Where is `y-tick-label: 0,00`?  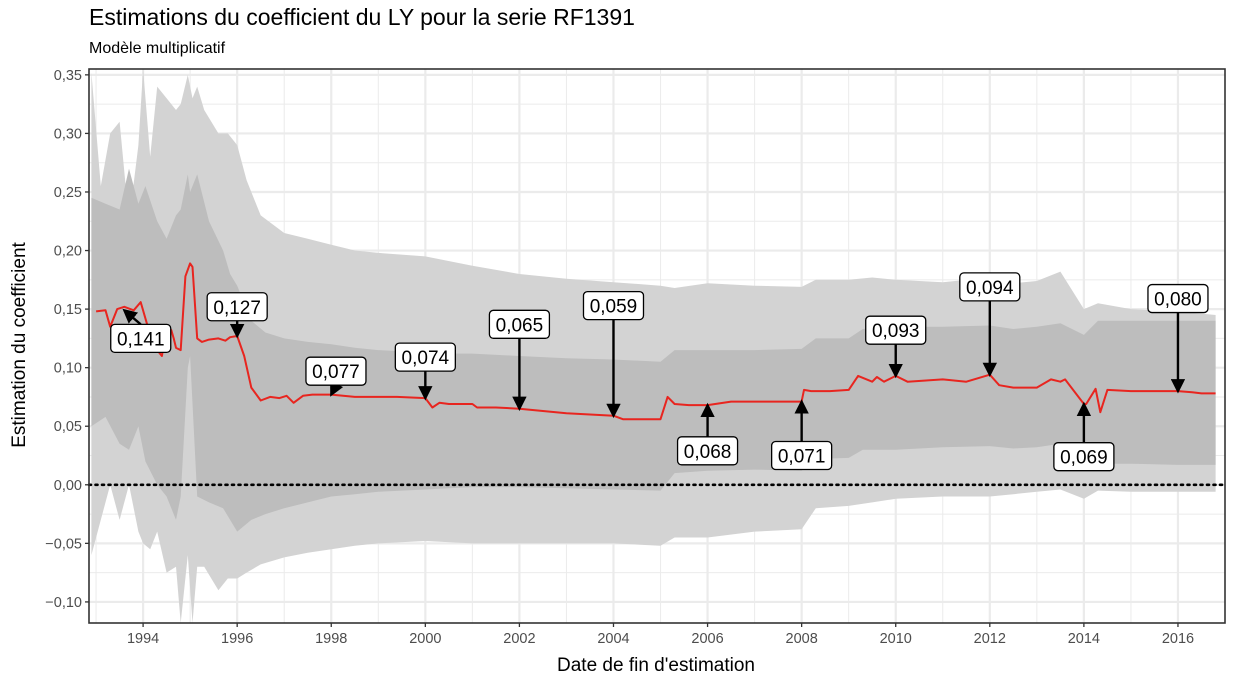 y-tick-label: 0,00 is located at coordinates (68, 486).